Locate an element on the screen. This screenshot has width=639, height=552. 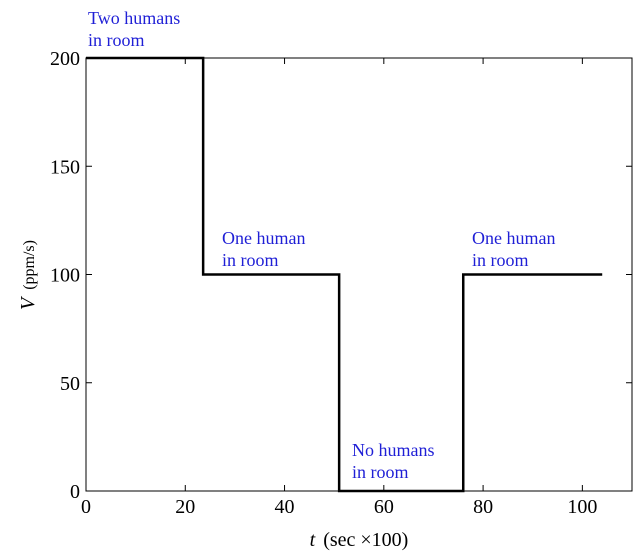
y-tick-label: 50 is located at coordinates (70, 384).